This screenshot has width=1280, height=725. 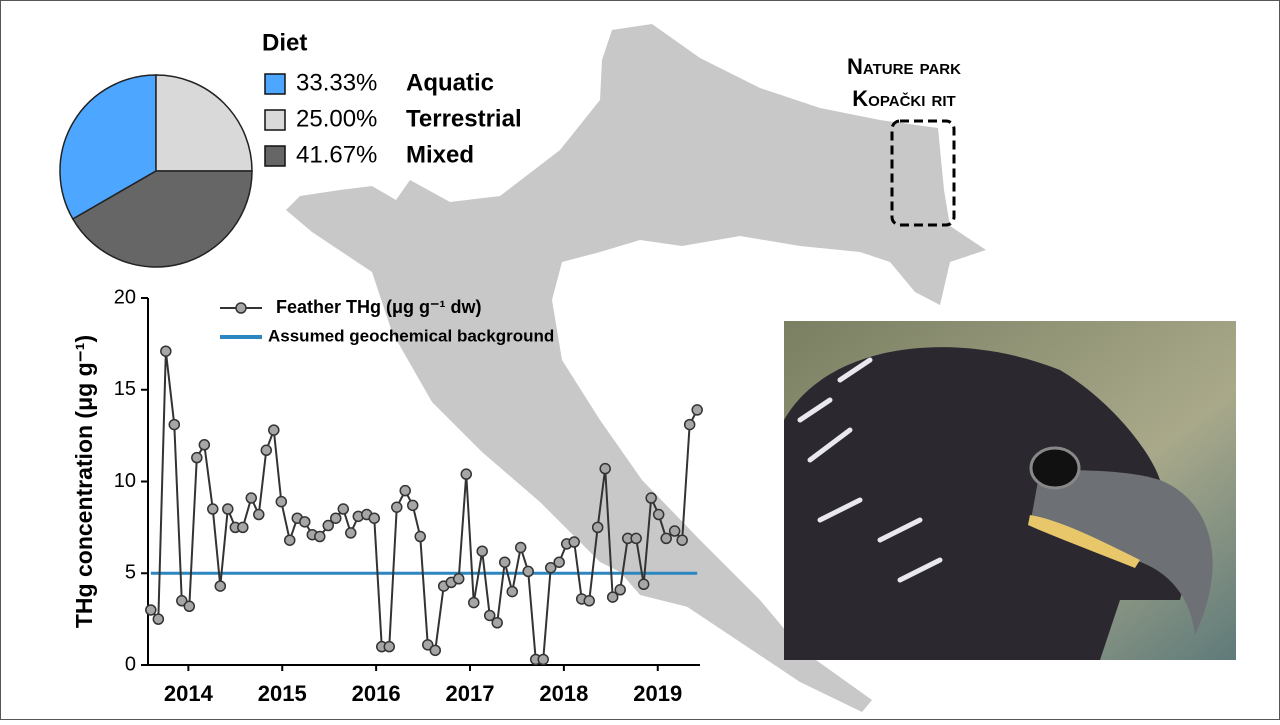 I want to click on x-tick-label: 2014, so click(x=189, y=693).